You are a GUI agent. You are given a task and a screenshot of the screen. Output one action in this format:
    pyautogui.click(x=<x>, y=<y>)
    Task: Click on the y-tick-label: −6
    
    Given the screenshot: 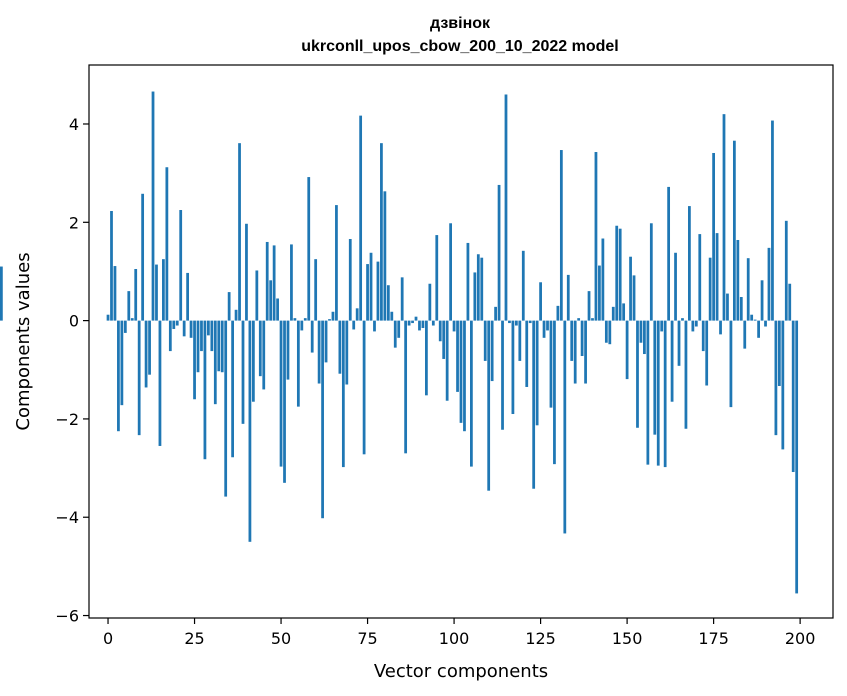 What is the action you would take?
    pyautogui.click(x=67, y=616)
    